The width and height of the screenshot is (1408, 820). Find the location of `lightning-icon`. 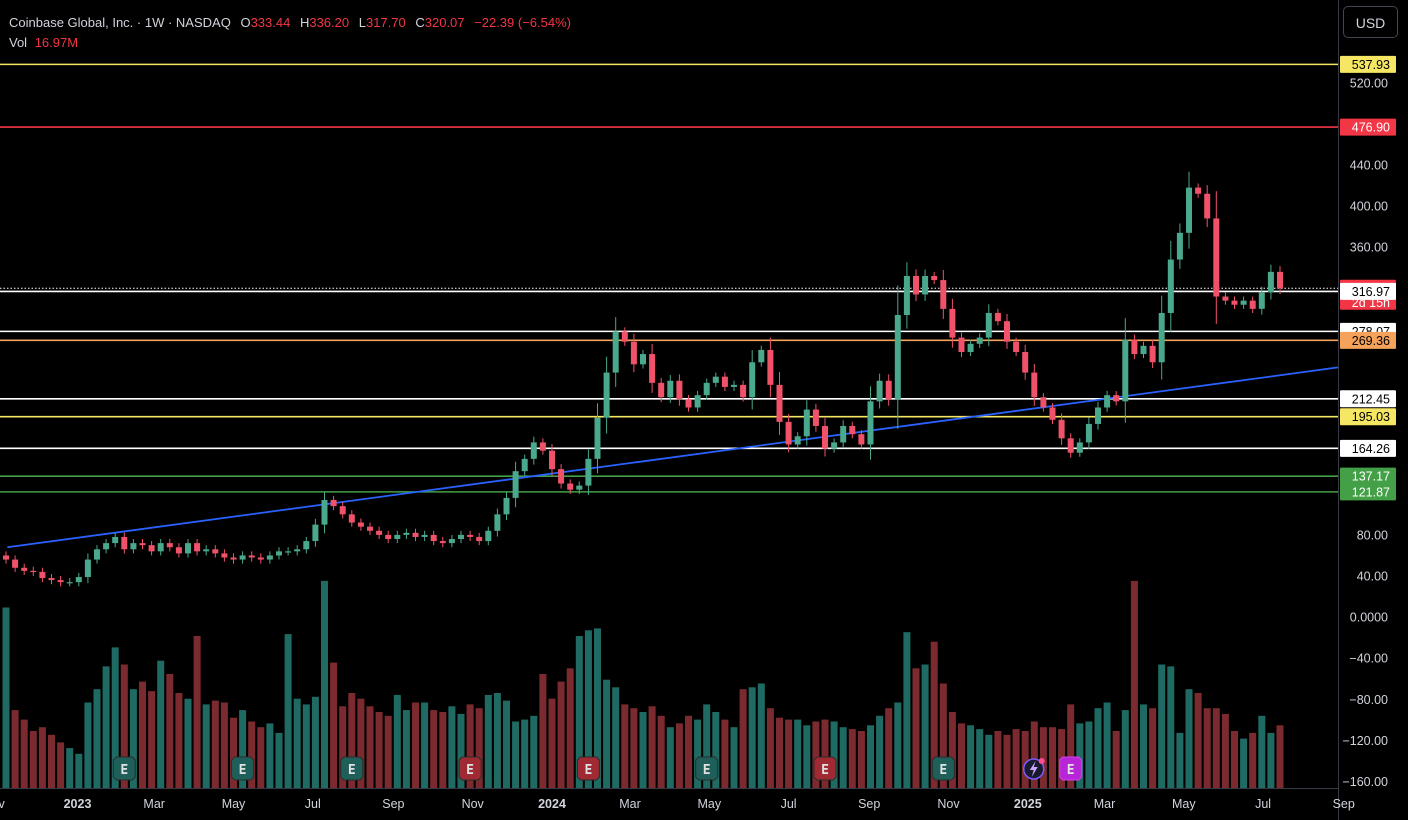

lightning-icon is located at coordinates (1033, 769).